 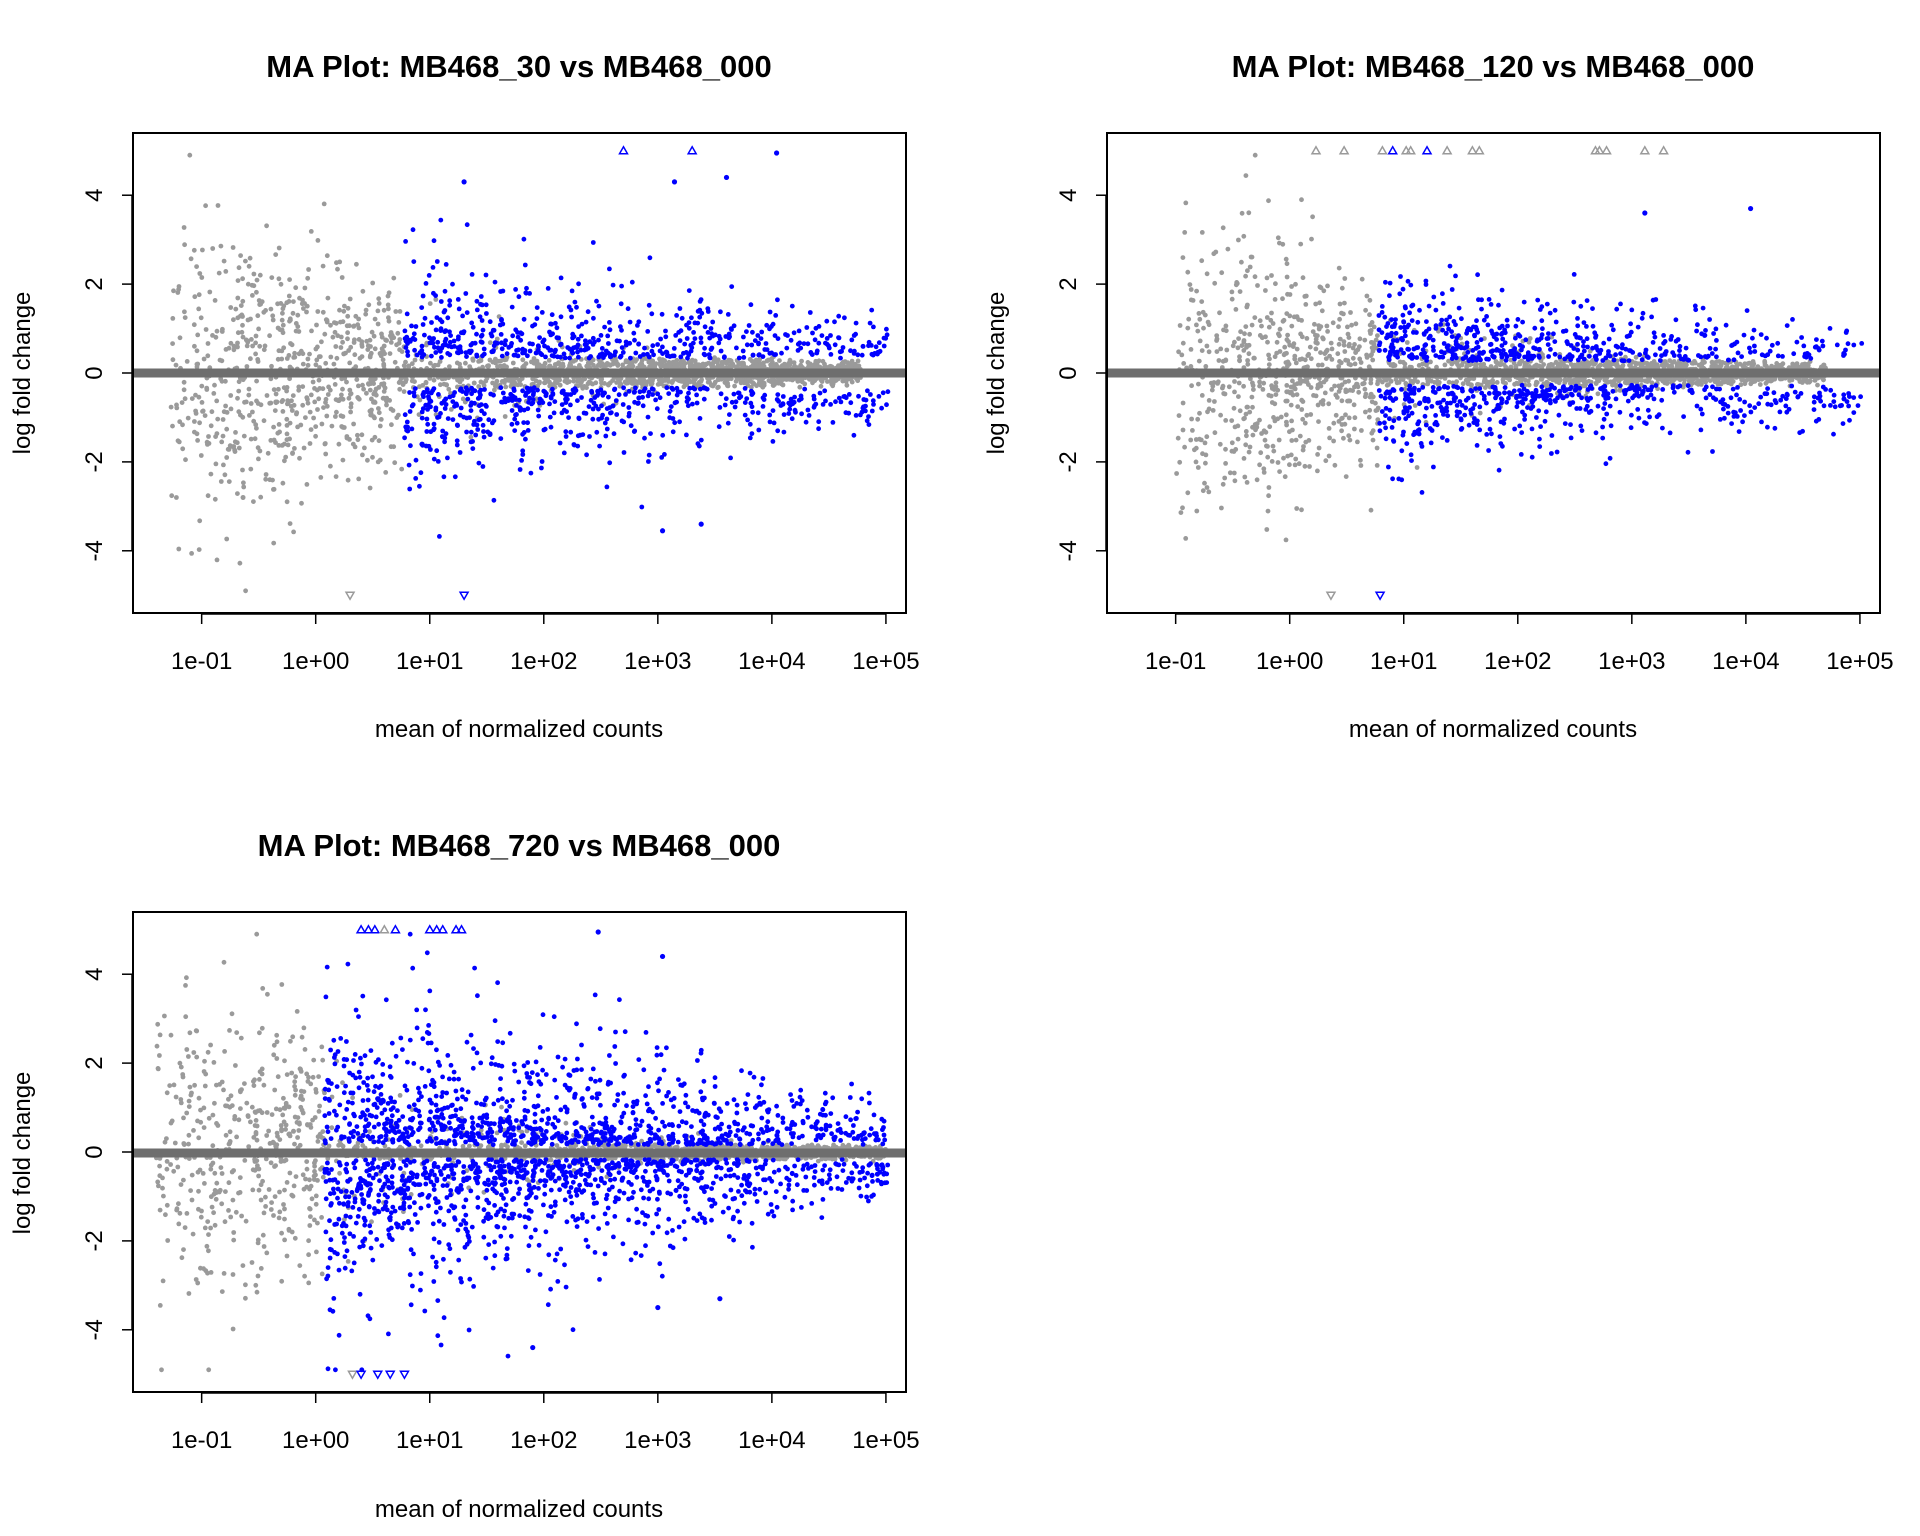 What do you see at coordinates (543, 661) in the screenshot?
I see `x-tick-label: 1e+02` at bounding box center [543, 661].